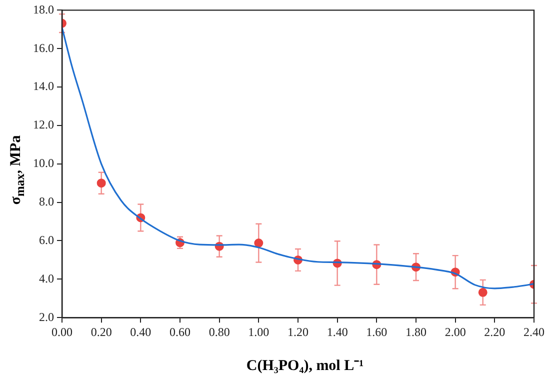 The image size is (550, 381). I want to click on x-tick-label: 1.80, so click(416, 331).